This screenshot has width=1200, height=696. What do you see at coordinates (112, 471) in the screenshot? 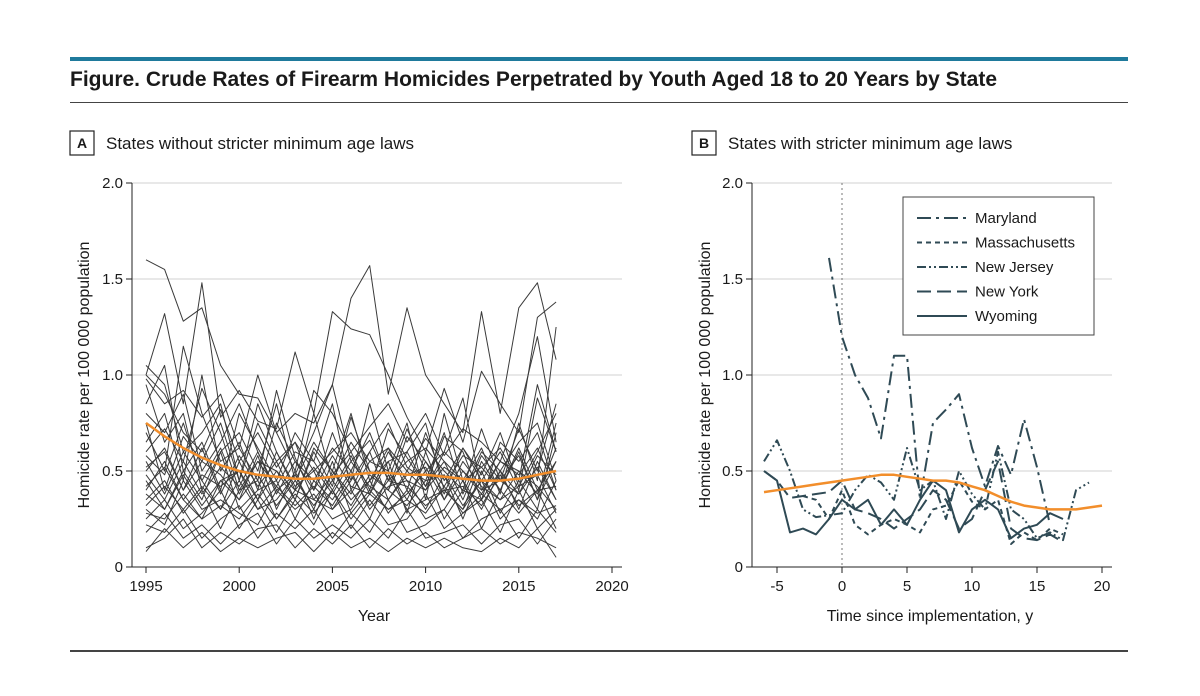
I see `panel-a-y-tick-label: 0.5` at bounding box center [112, 471].